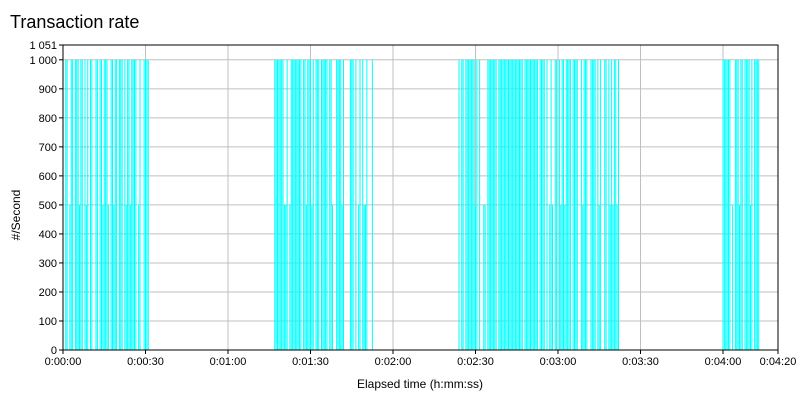 The width and height of the screenshot is (800, 400). I want to click on y-tick-label: 300, so click(48, 264).